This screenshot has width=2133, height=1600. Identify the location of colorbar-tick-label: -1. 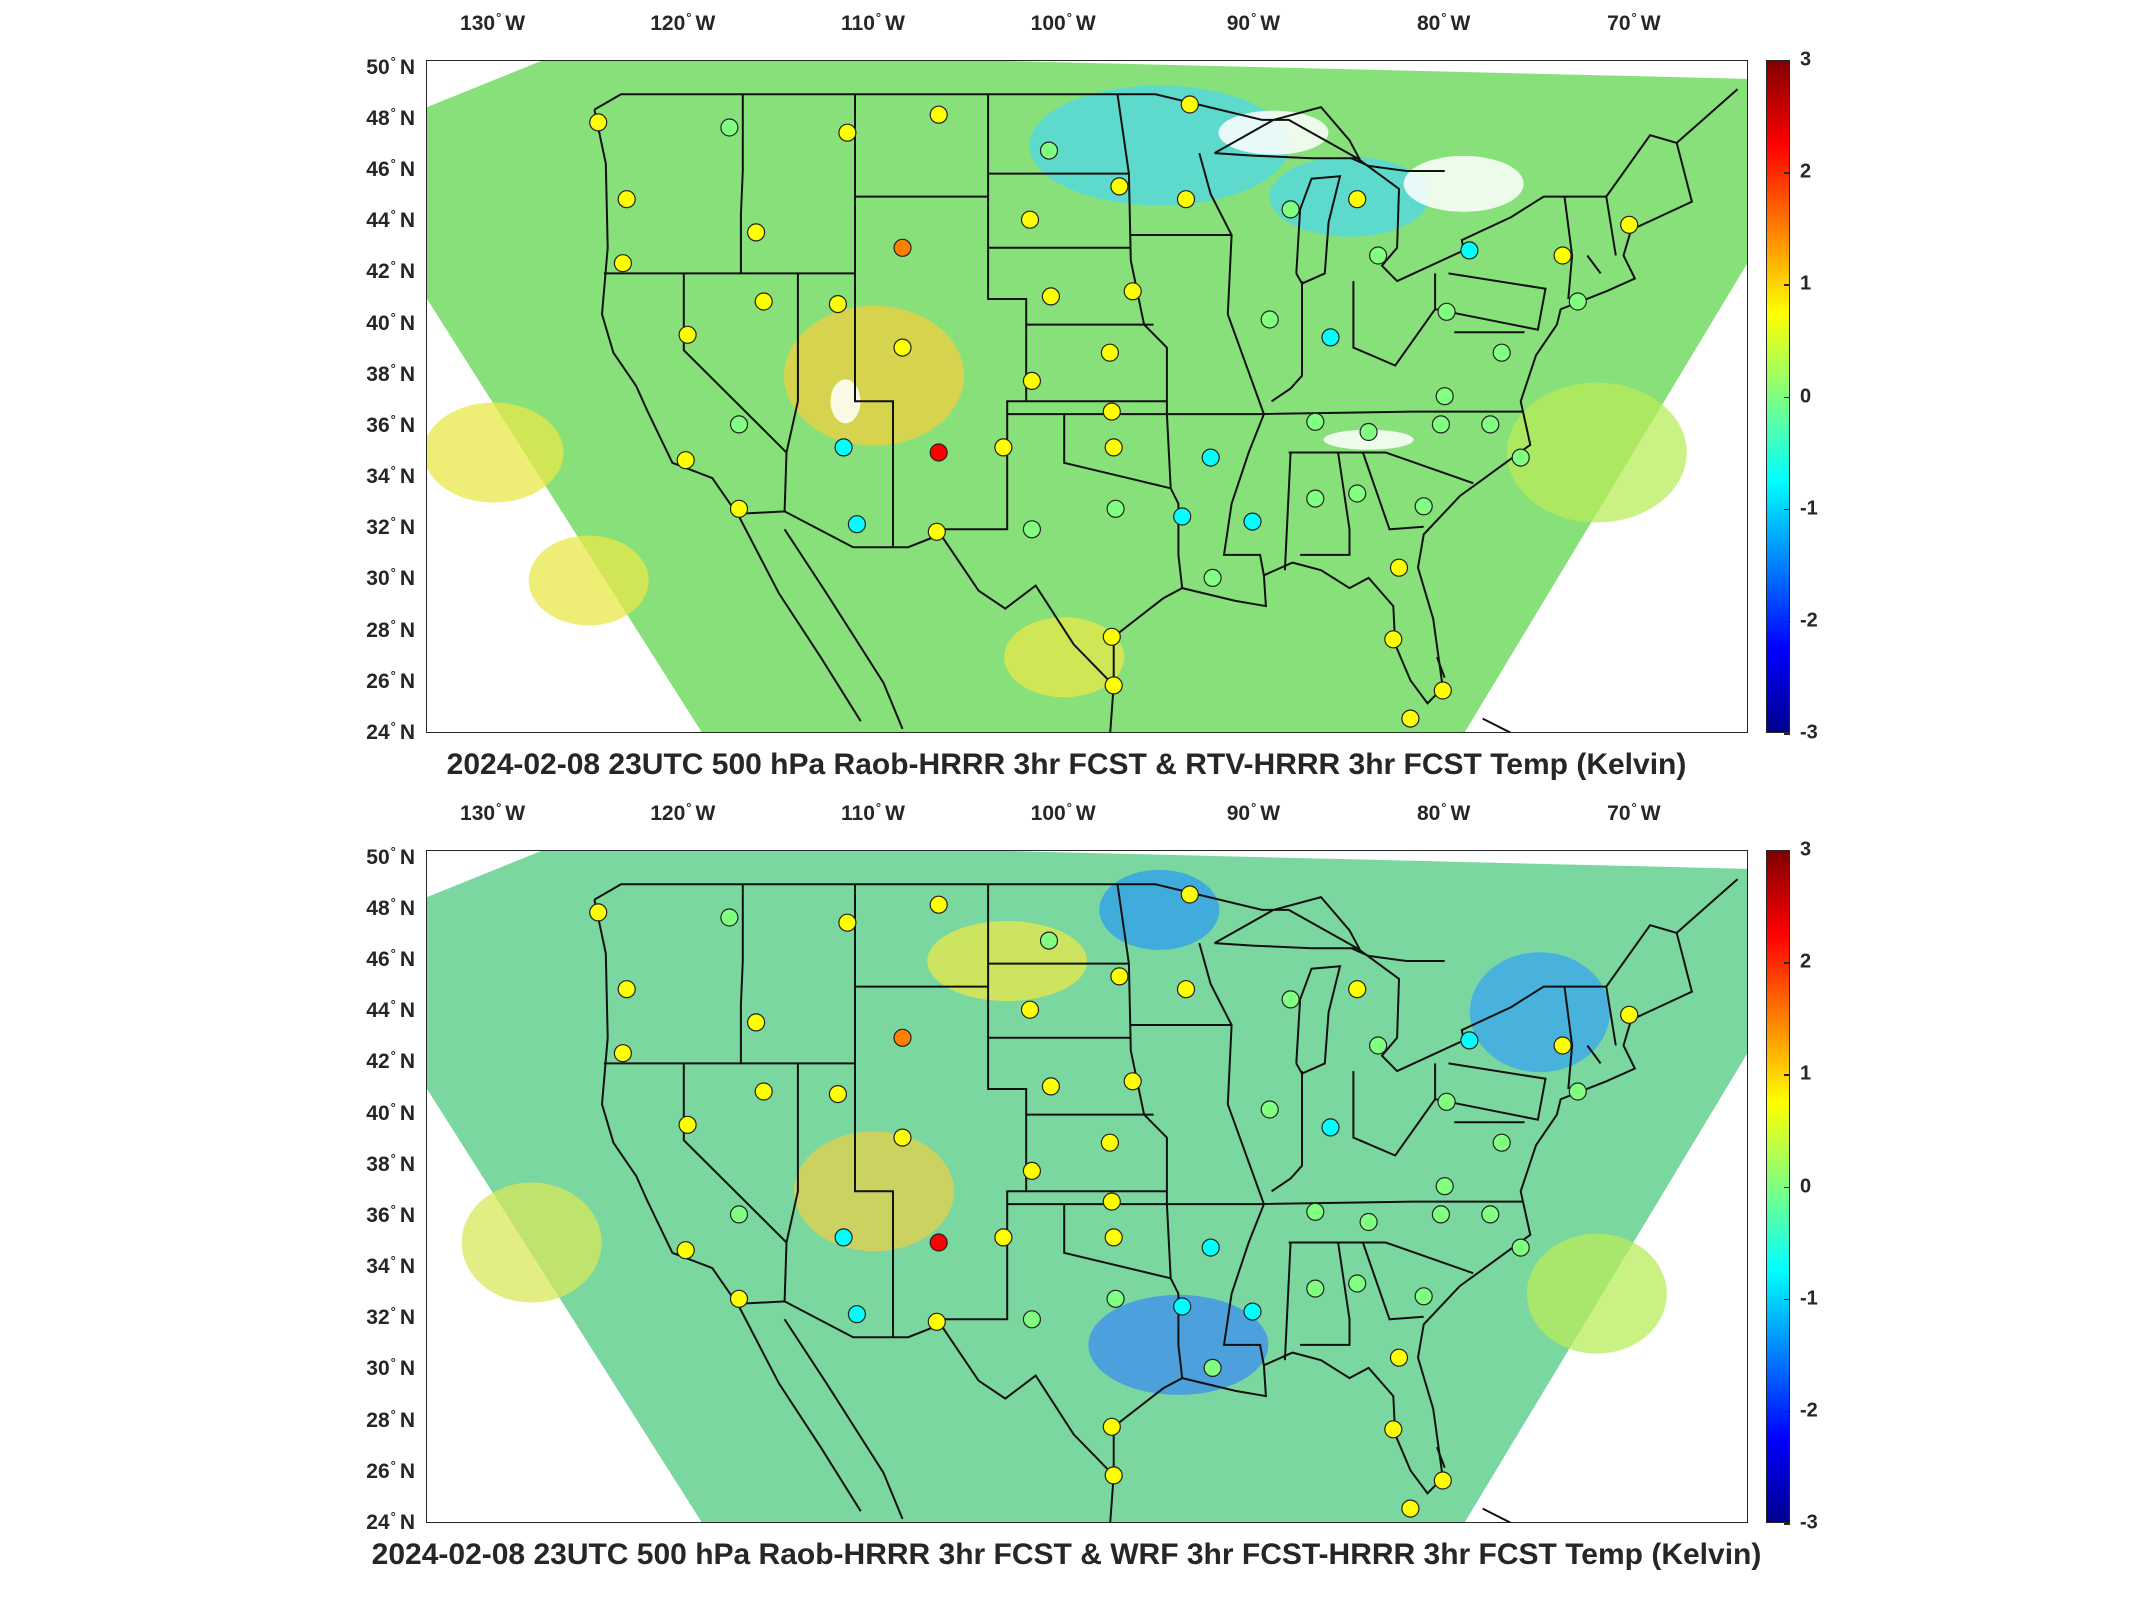
(1809, 508).